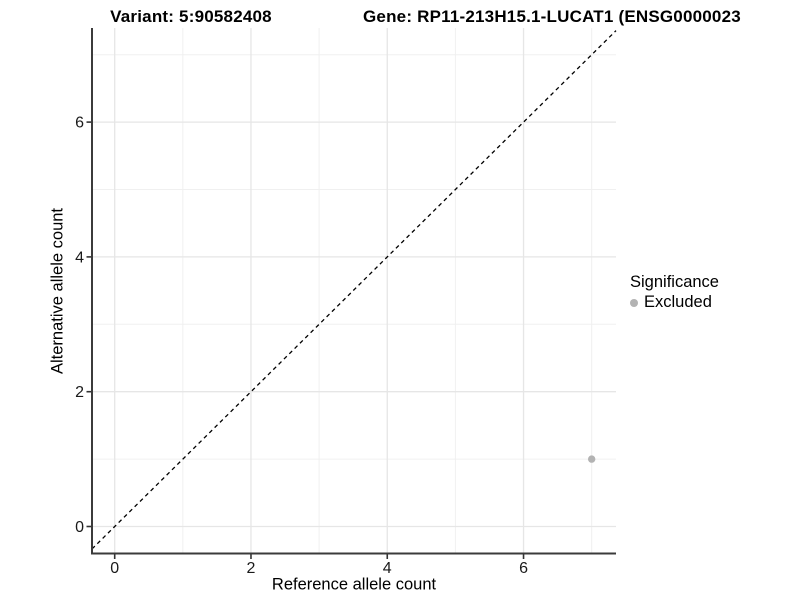 Image resolution: width=800 pixels, height=600 pixels. Describe the element at coordinates (678, 302) in the screenshot. I see `legend-item-label: Excluded` at that location.